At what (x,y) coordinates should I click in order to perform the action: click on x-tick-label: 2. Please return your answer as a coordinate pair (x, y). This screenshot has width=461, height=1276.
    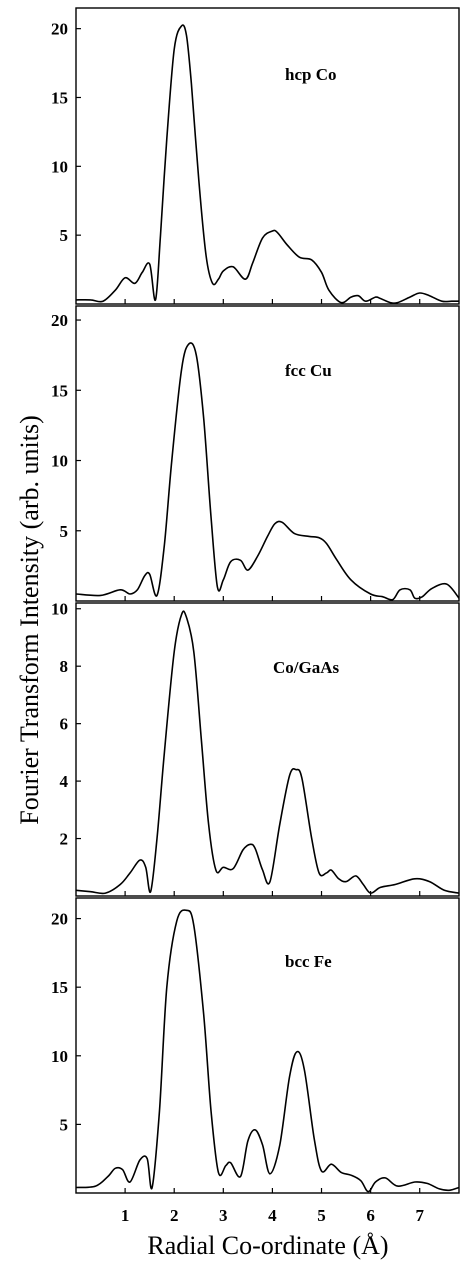
    Looking at the image, I should click on (174, 1215).